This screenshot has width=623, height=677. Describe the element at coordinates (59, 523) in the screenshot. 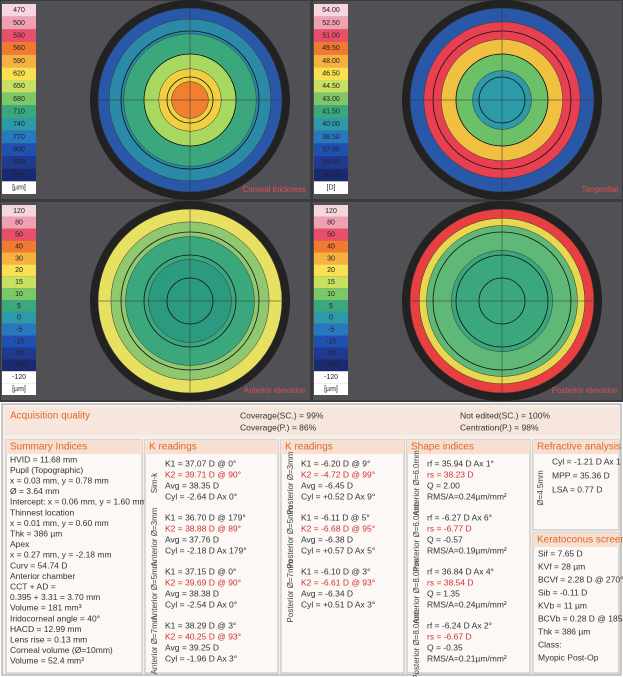

I see `summary-line: x = 0.01 mm, y = 0.60 mm` at that location.